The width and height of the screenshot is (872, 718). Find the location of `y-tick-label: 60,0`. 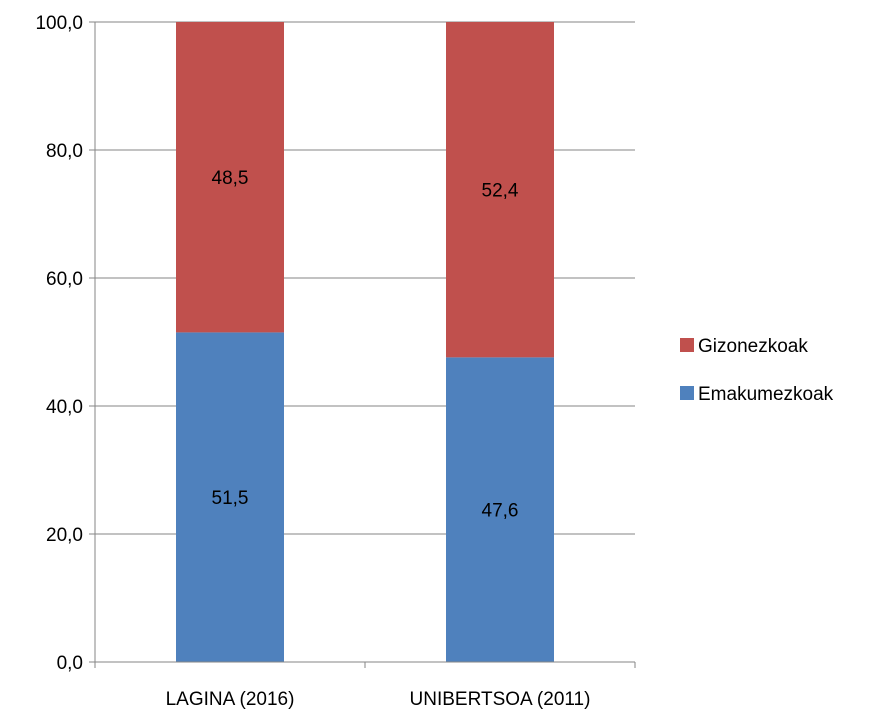

y-tick-label: 60,0 is located at coordinates (64, 279).